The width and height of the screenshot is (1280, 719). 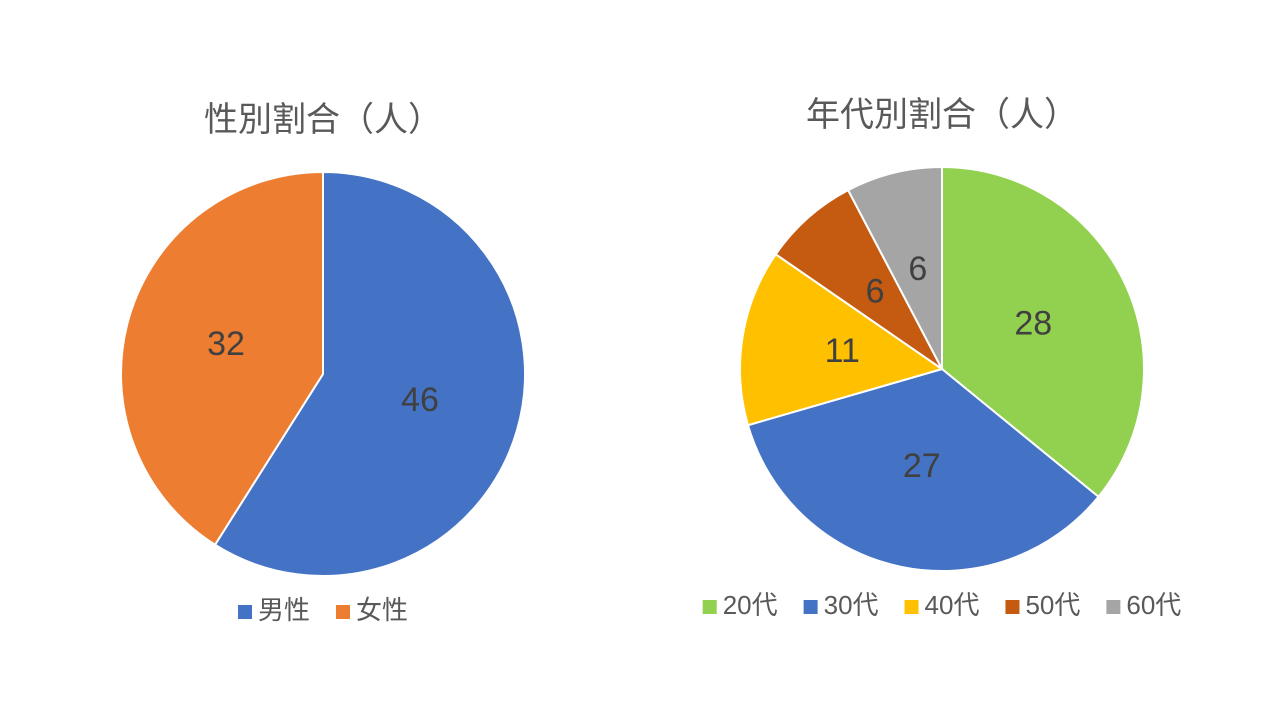 I want to click on data-label: 28, so click(x=1033, y=324).